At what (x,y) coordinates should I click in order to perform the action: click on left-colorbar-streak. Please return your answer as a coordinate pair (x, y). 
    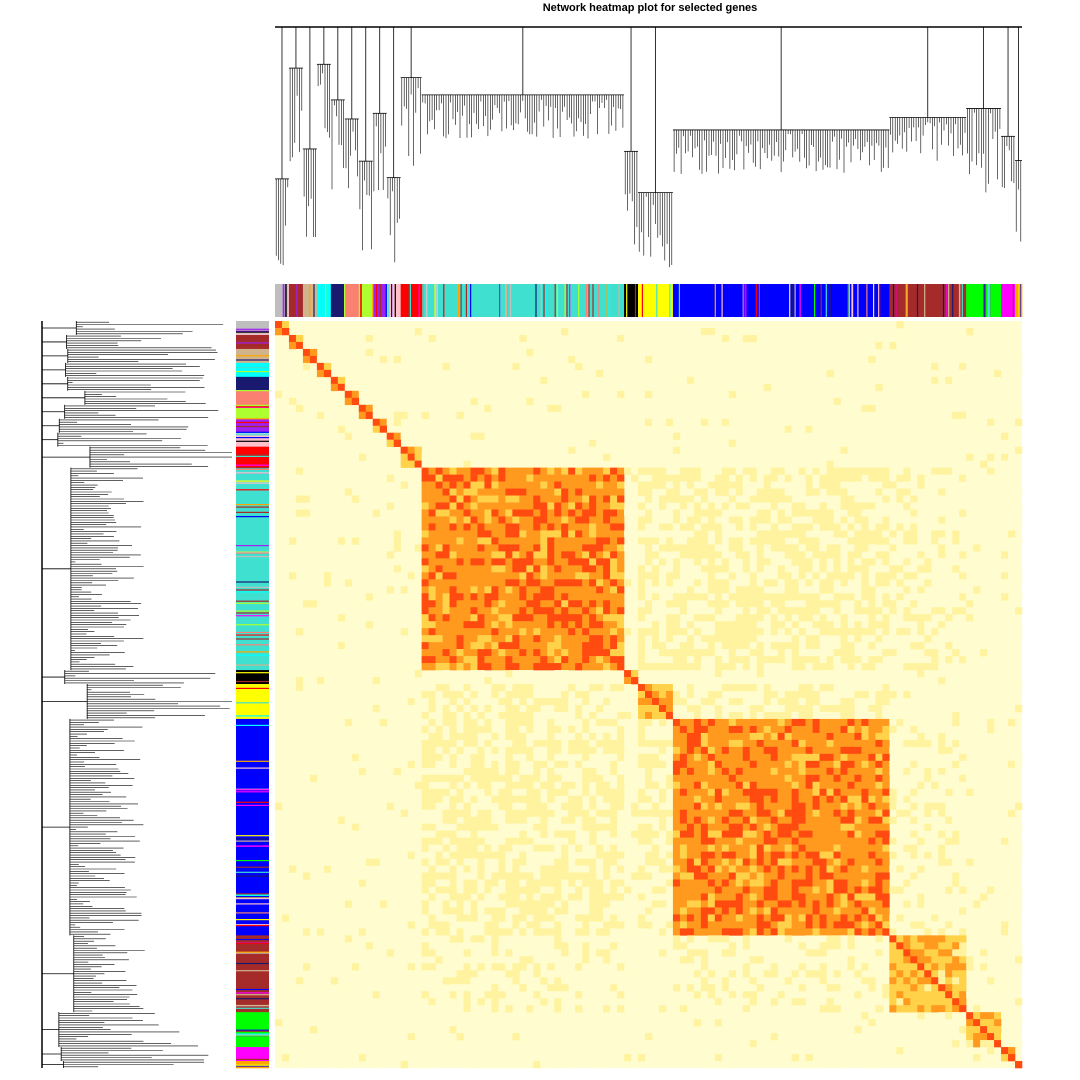
    Looking at the image, I should click on (252, 473).